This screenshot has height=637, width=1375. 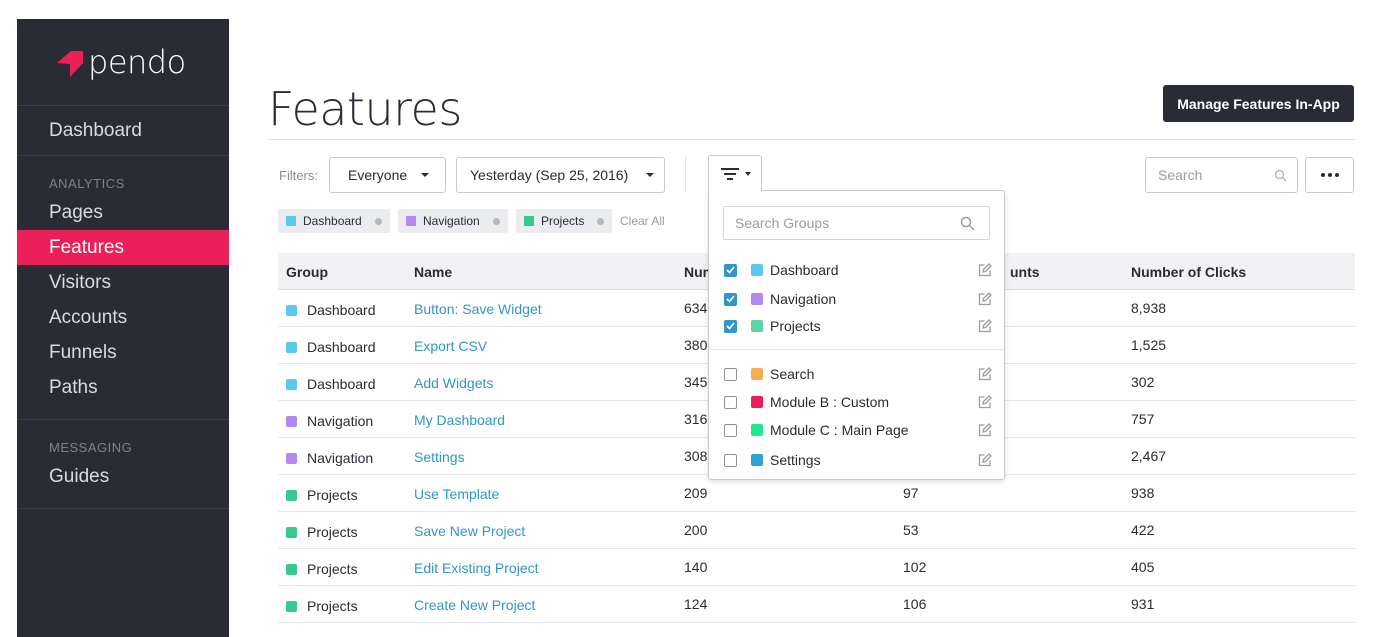 I want to click on sidebar-item-funnels: Funnels, so click(x=83, y=352).